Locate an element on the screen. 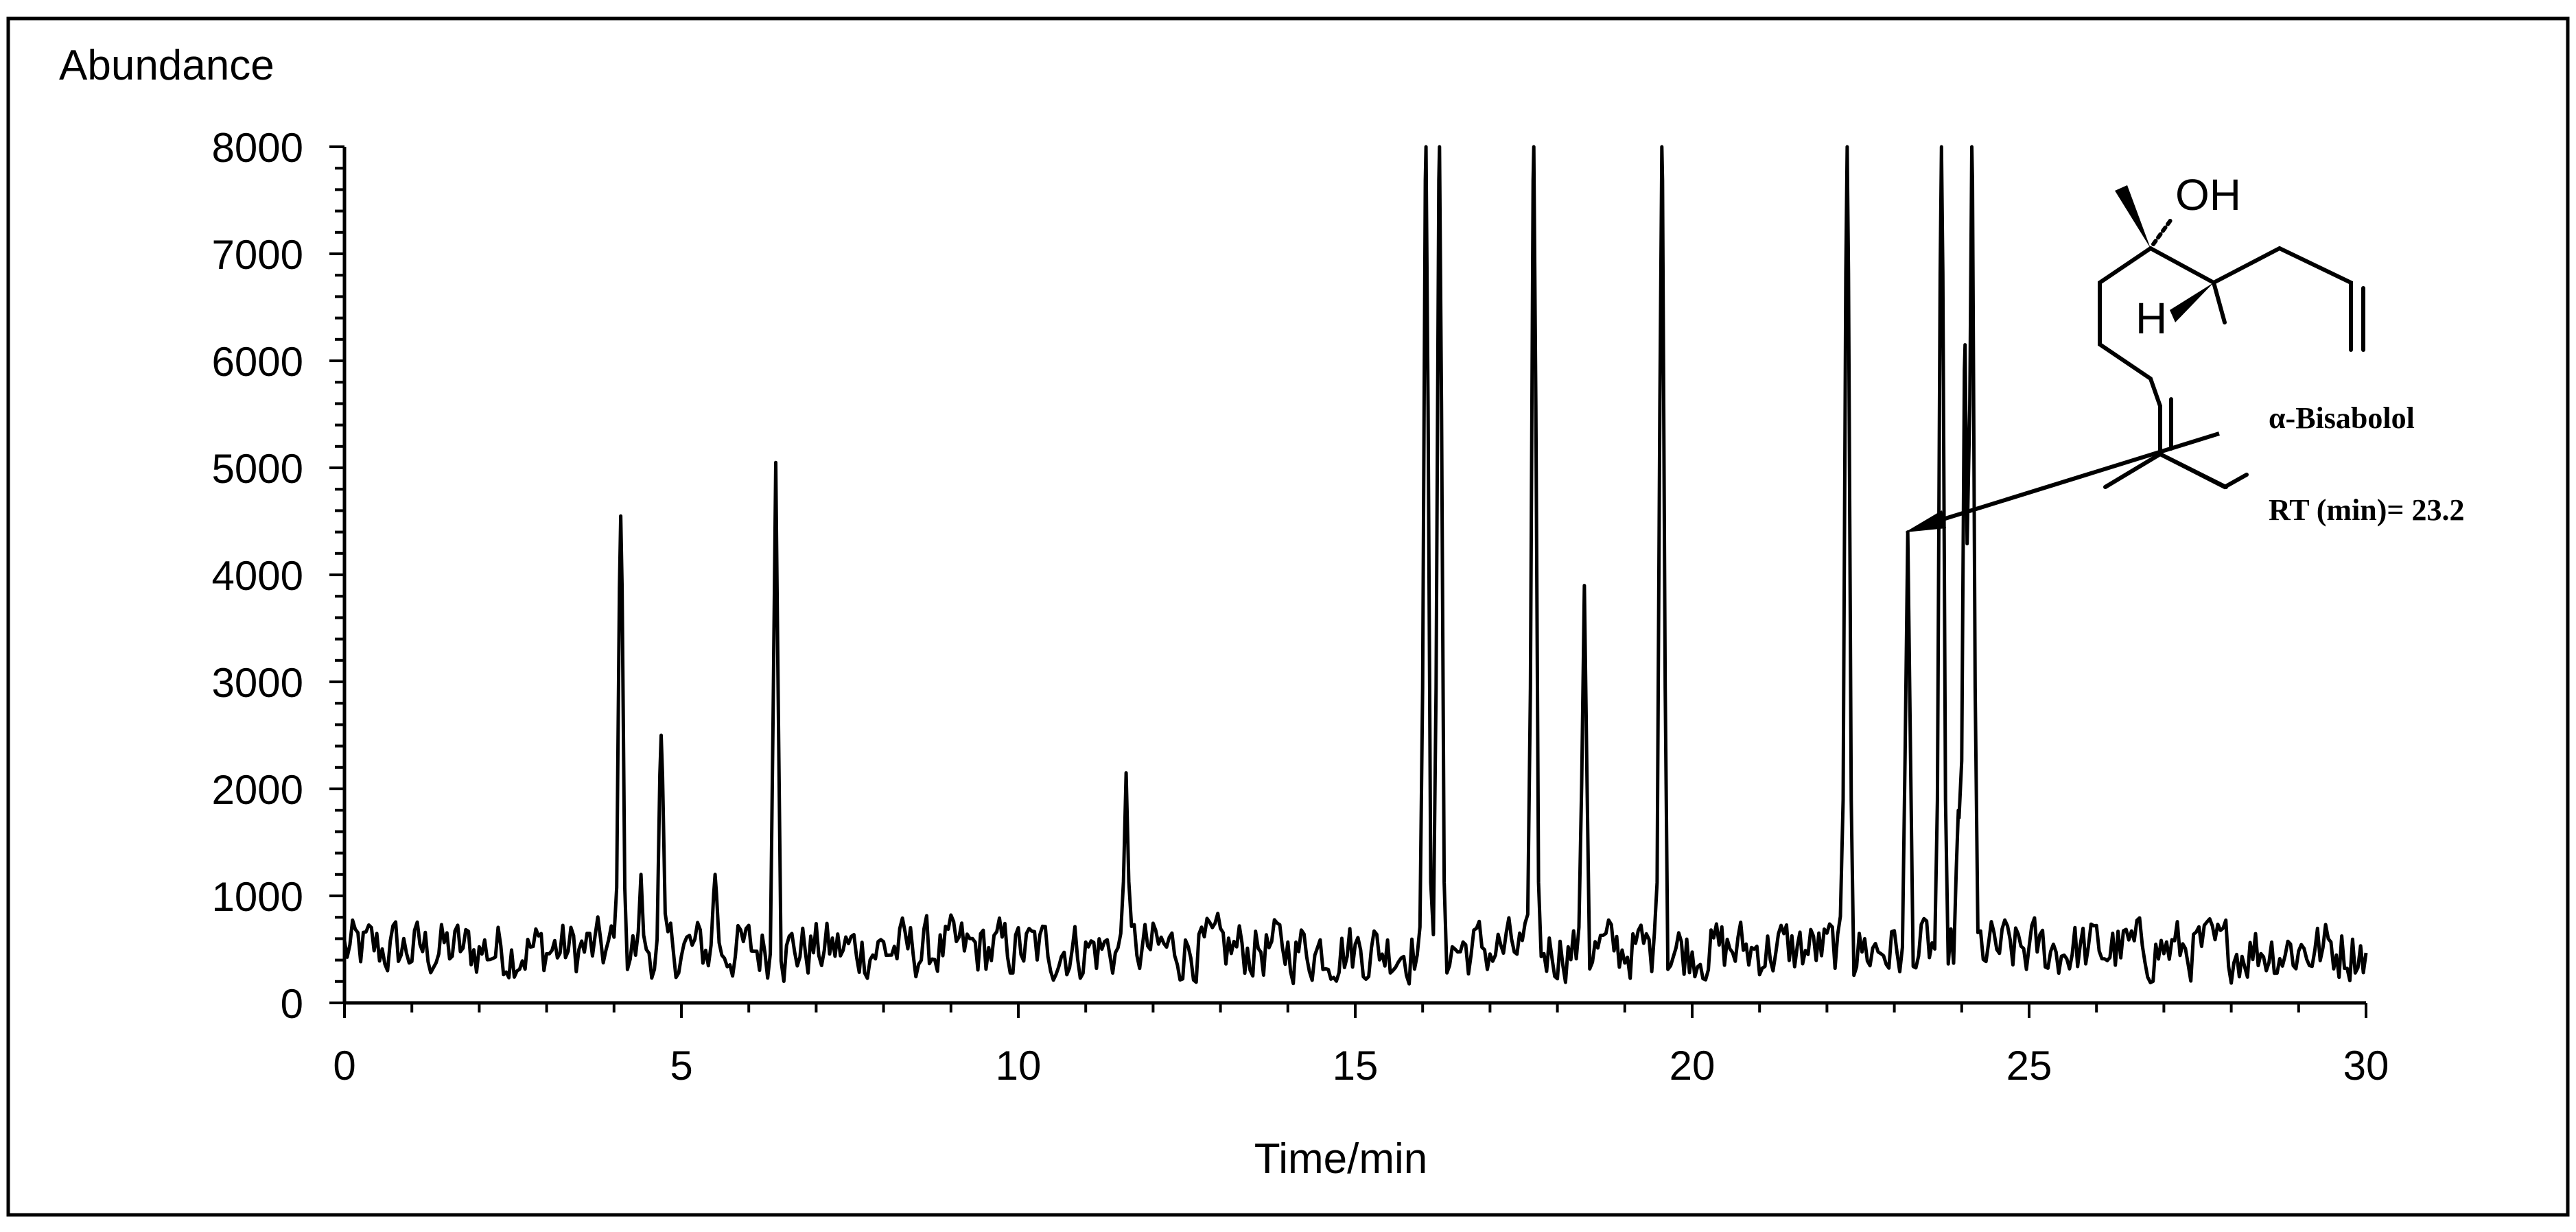 The image size is (2576, 1232). x-tick-label: 15 is located at coordinates (1356, 1066).